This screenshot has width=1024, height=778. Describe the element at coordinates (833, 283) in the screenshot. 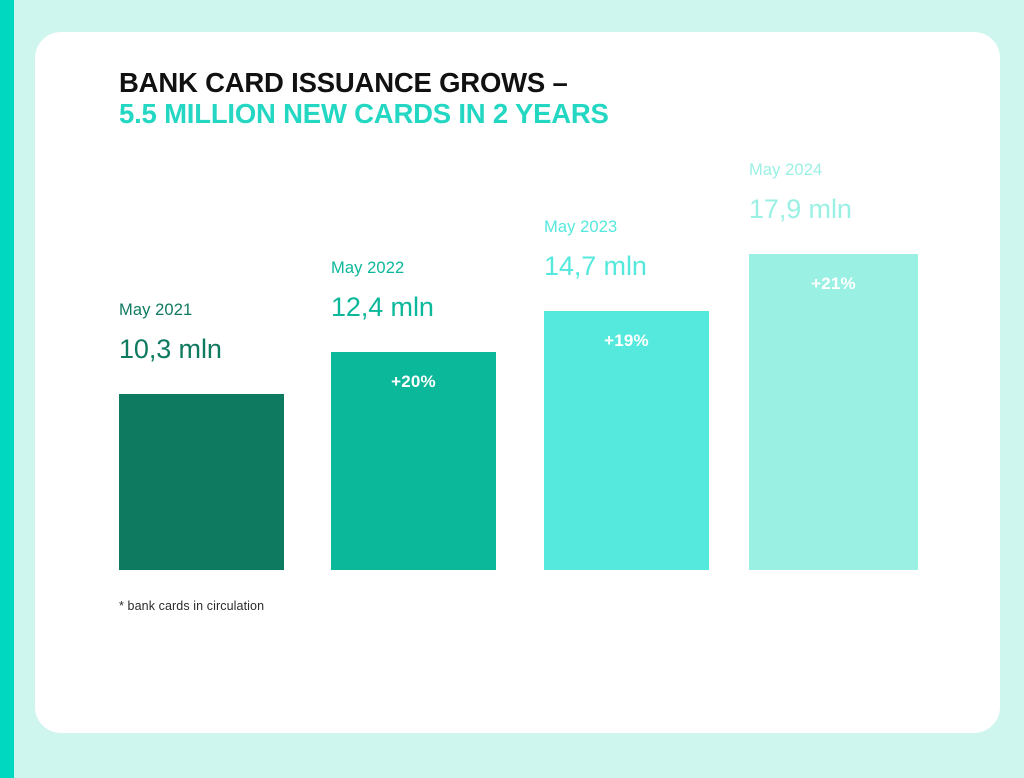

I see `bar-growth-label: +21%` at that location.